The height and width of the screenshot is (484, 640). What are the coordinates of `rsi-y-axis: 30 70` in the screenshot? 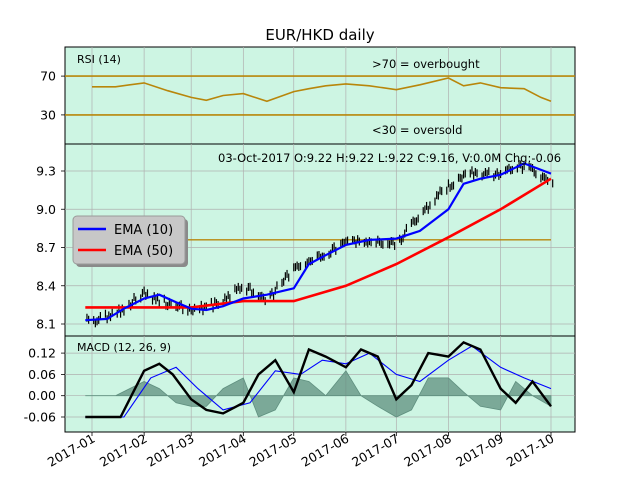 It's located at (52, 95).